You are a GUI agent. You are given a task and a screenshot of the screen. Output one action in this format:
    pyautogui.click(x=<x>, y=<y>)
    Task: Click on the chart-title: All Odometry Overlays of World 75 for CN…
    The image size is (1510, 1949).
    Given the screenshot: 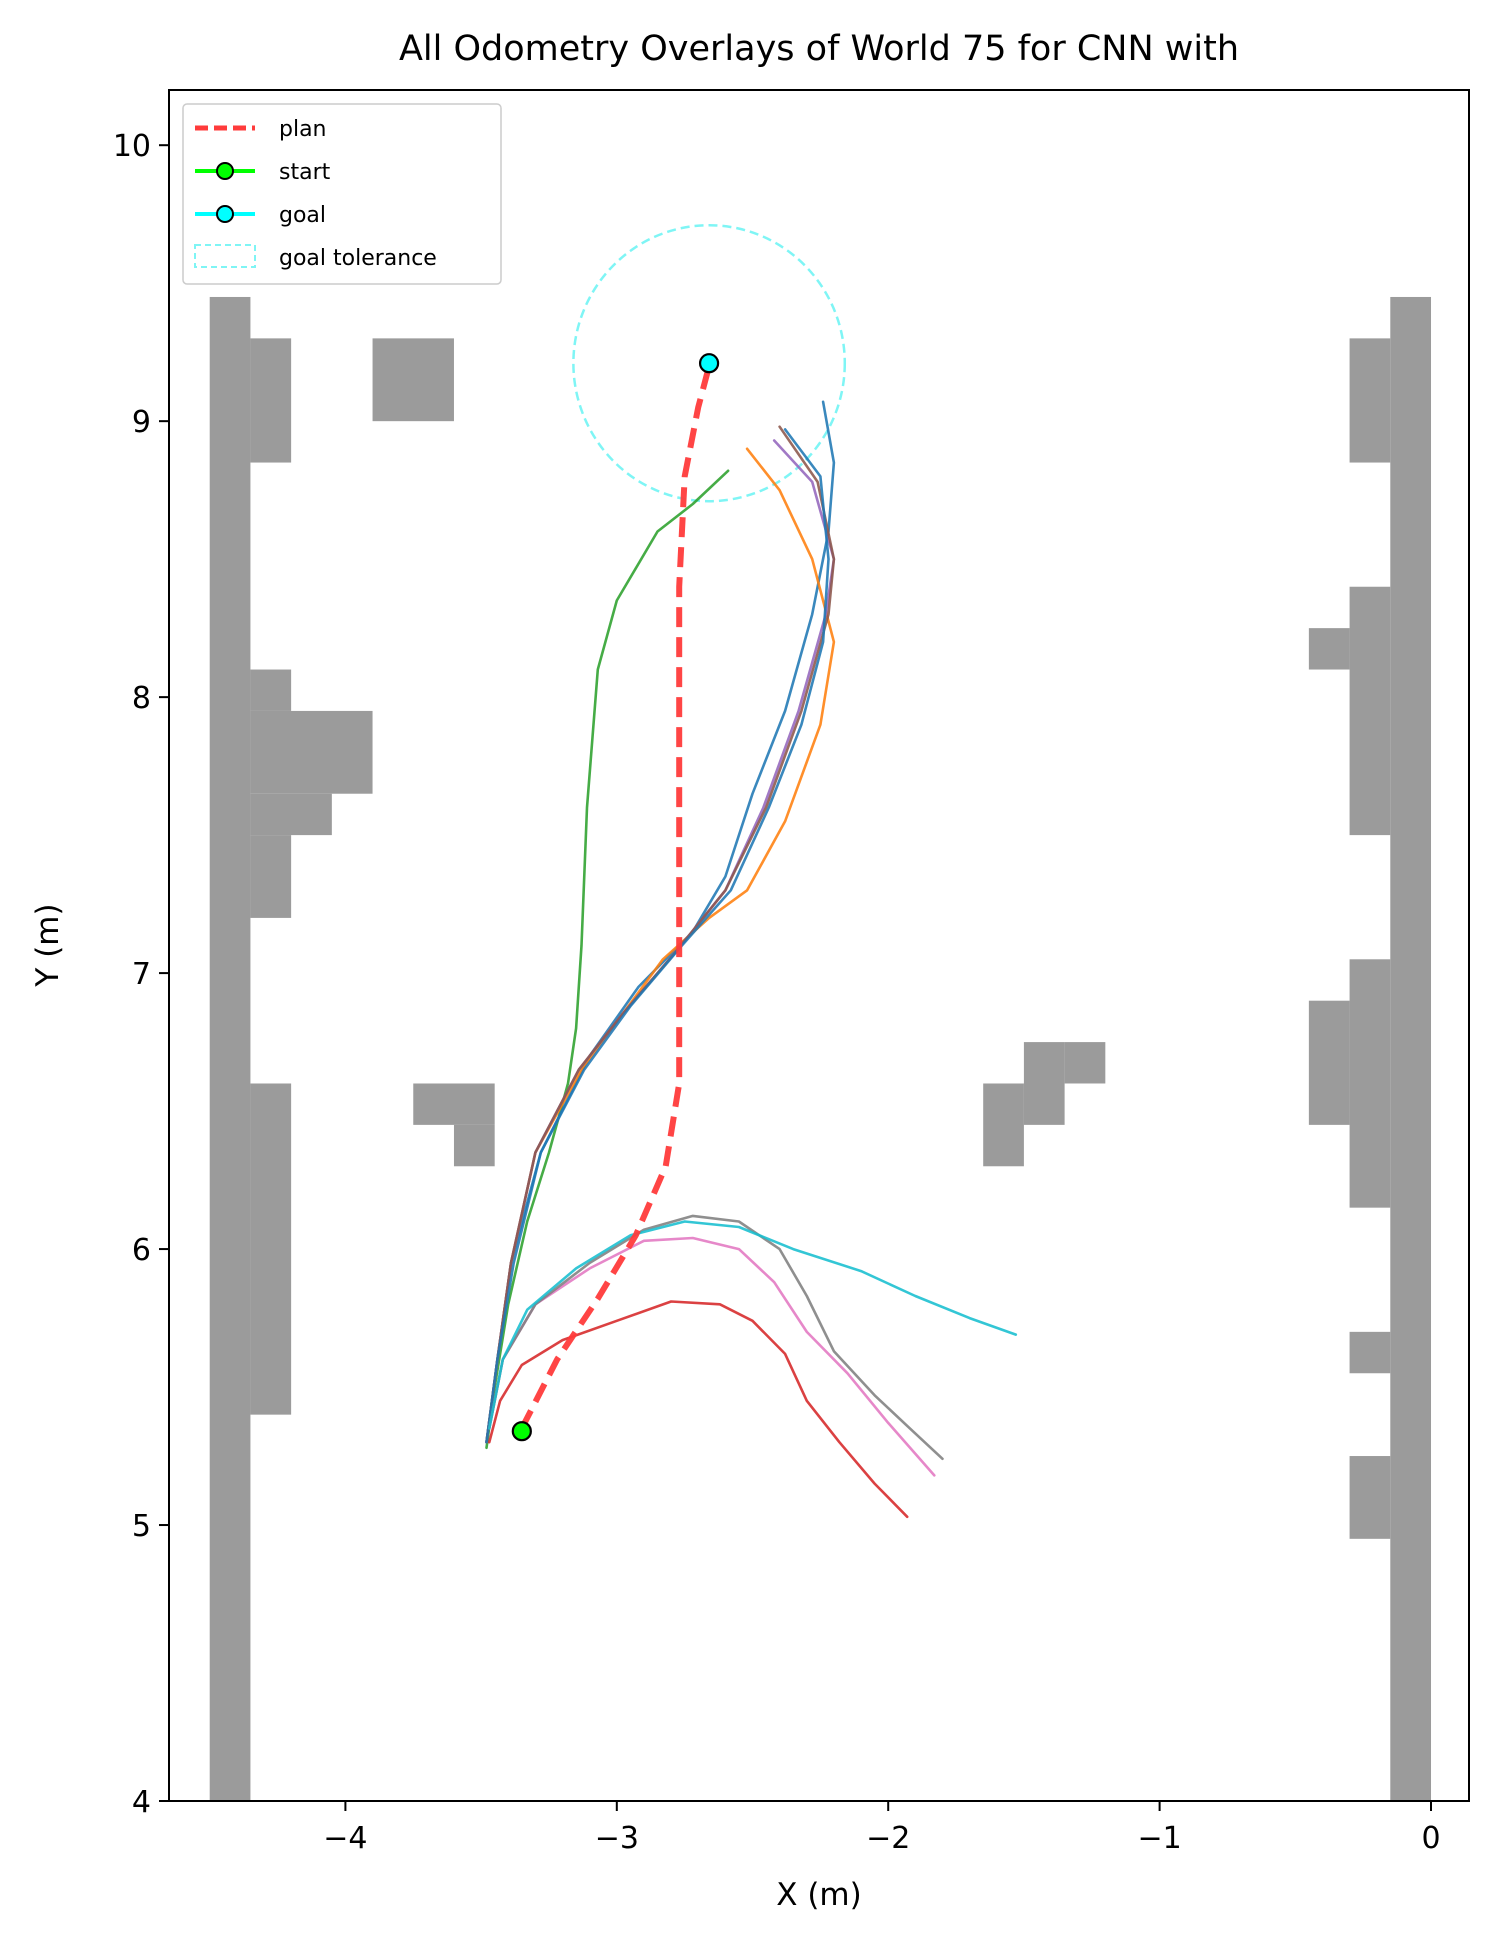 What is the action you would take?
    pyautogui.click(x=819, y=49)
    